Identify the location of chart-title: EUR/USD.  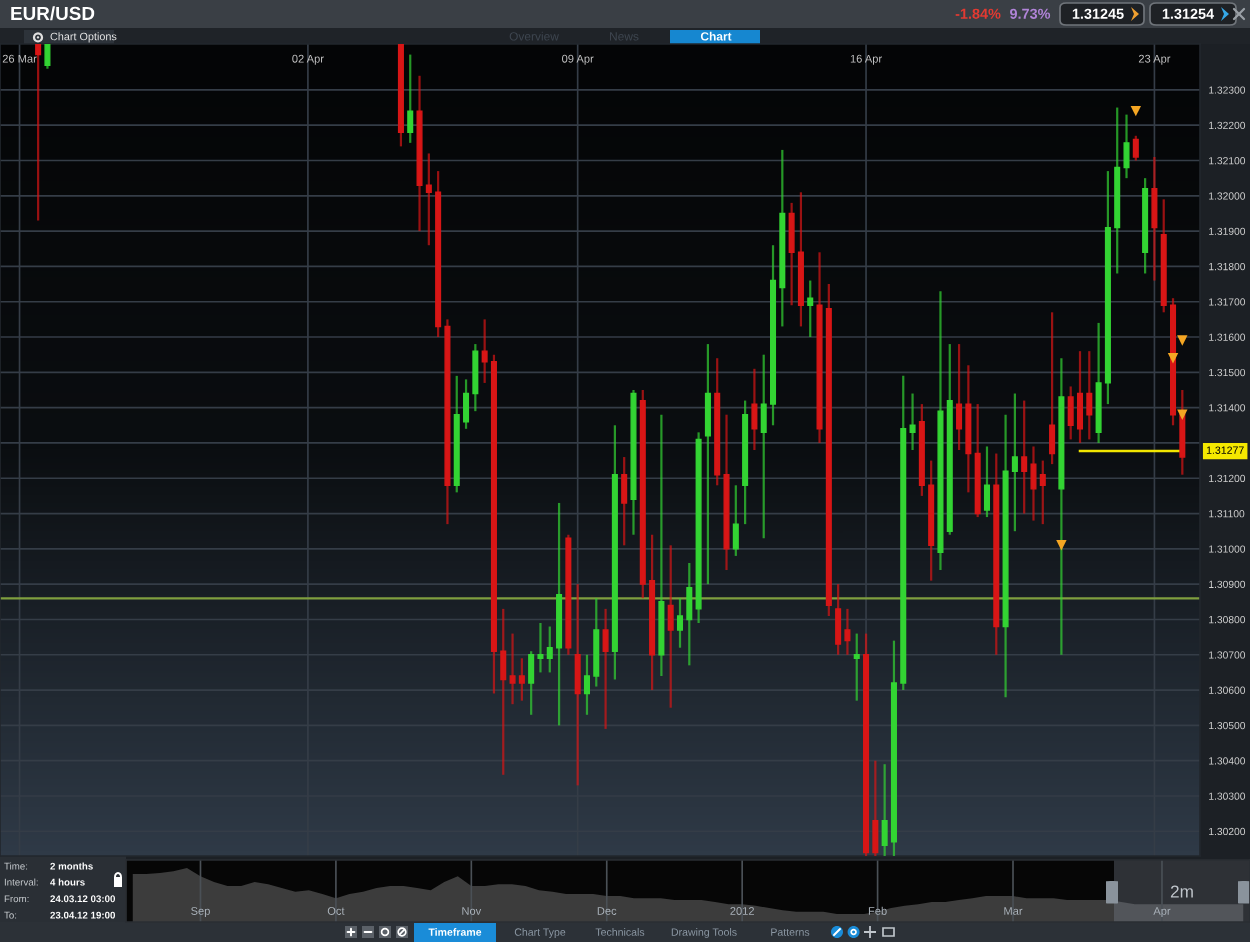
(53, 13).